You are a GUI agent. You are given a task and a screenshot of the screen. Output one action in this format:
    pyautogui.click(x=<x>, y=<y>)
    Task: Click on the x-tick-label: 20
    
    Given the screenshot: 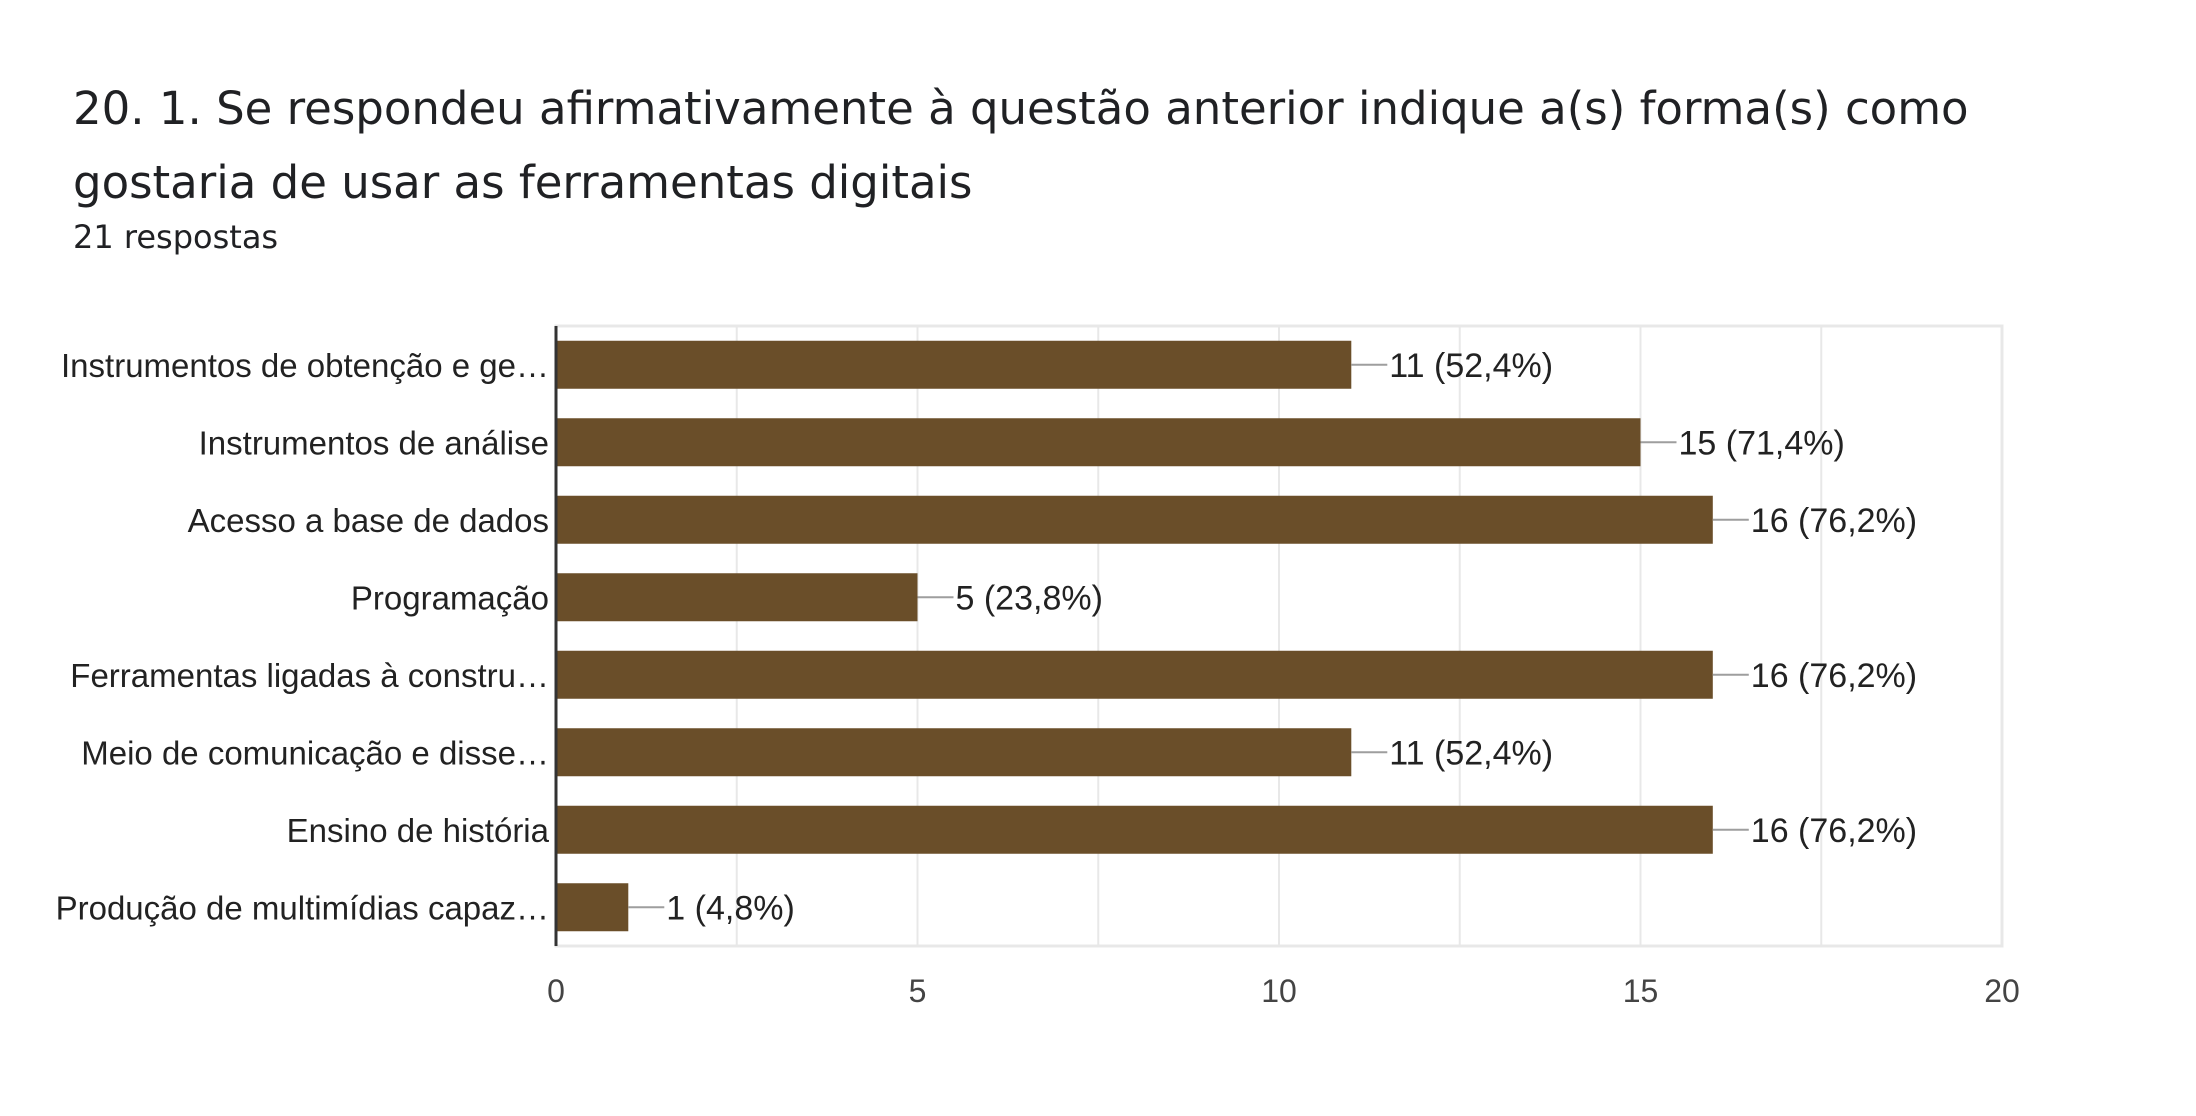 What is the action you would take?
    pyautogui.click(x=2002, y=991)
    